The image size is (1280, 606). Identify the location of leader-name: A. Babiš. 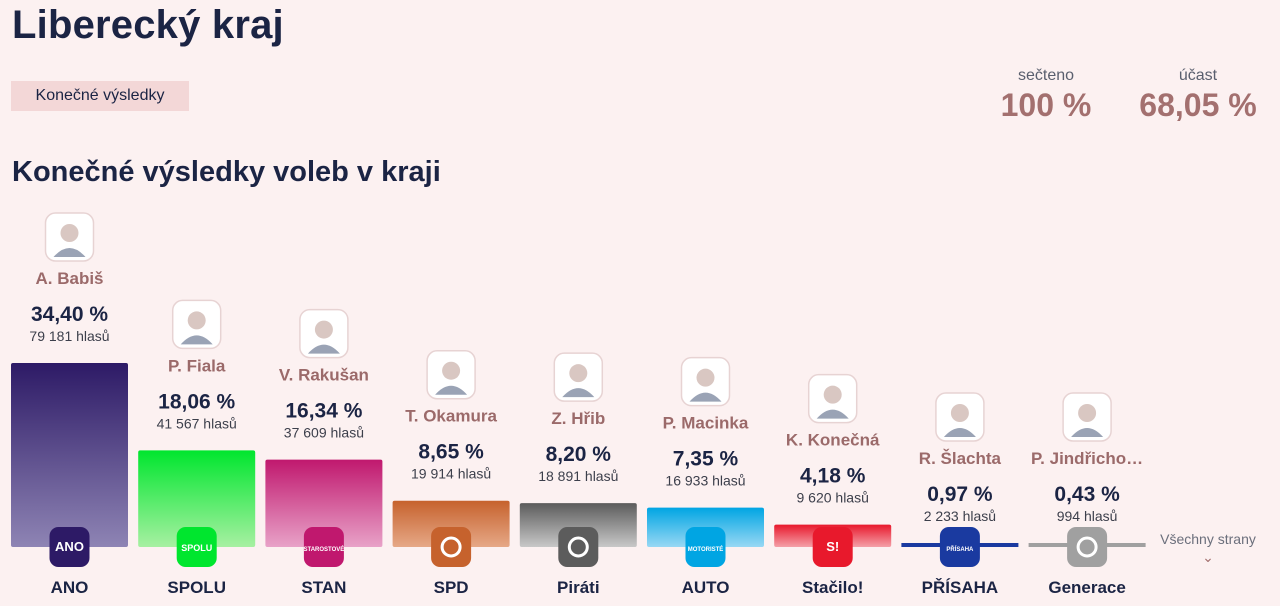
(69, 278).